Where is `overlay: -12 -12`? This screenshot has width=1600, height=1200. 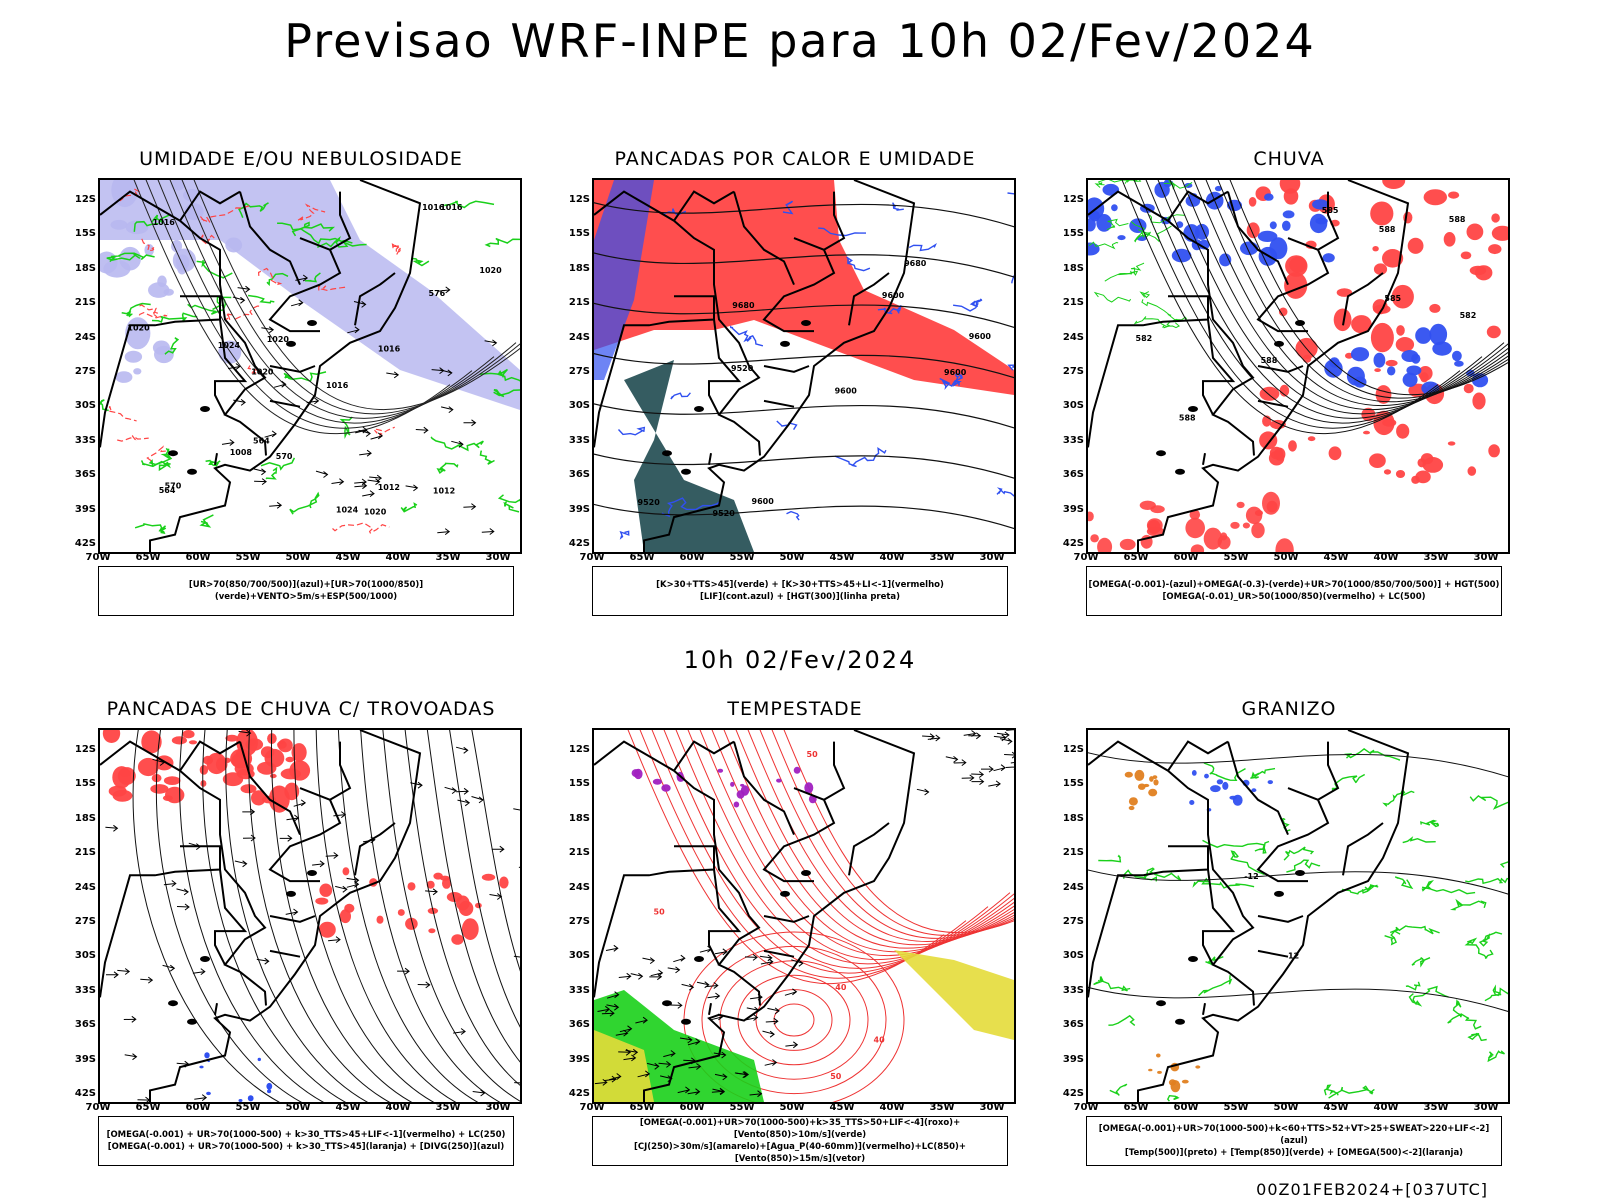
overlay: -12 -12 is located at coordinates (1298, 925).